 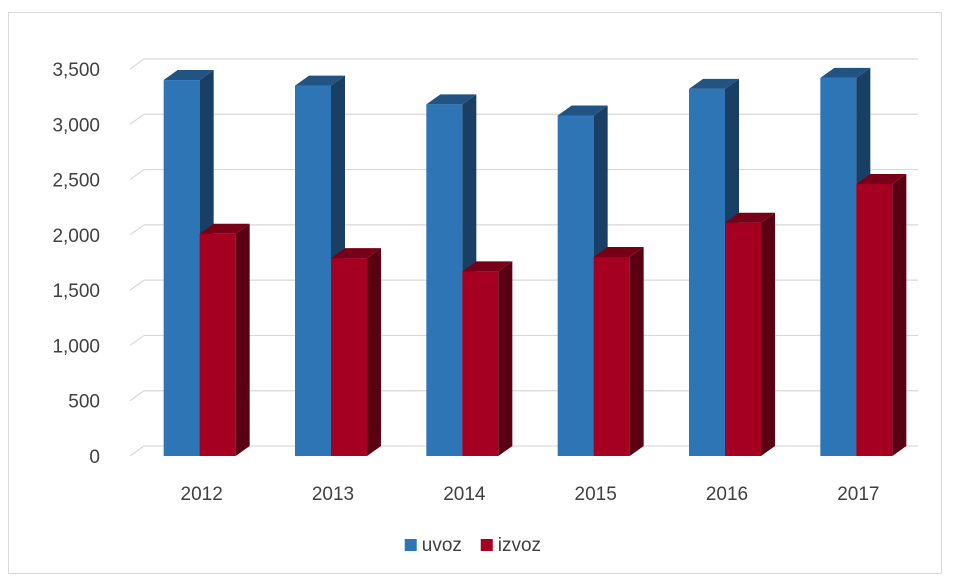 I want to click on y-axis-ticks: 0 500 1,000 1,500 2,000 2,500 3,000 3,500, so click(x=76, y=264).